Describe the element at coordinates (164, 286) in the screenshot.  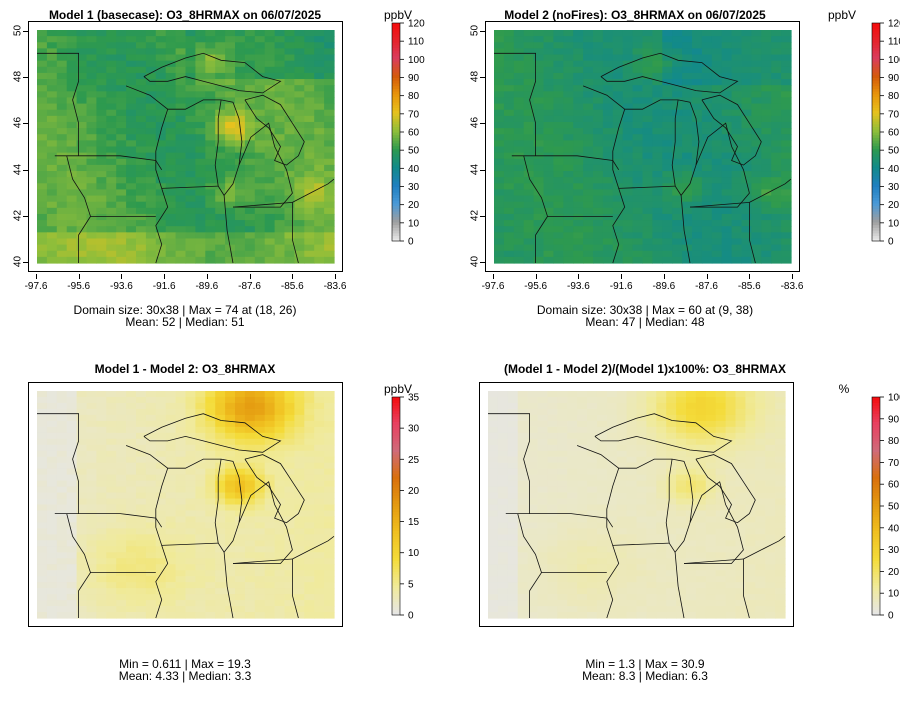
I see `x-tick-label: -91.6` at that location.